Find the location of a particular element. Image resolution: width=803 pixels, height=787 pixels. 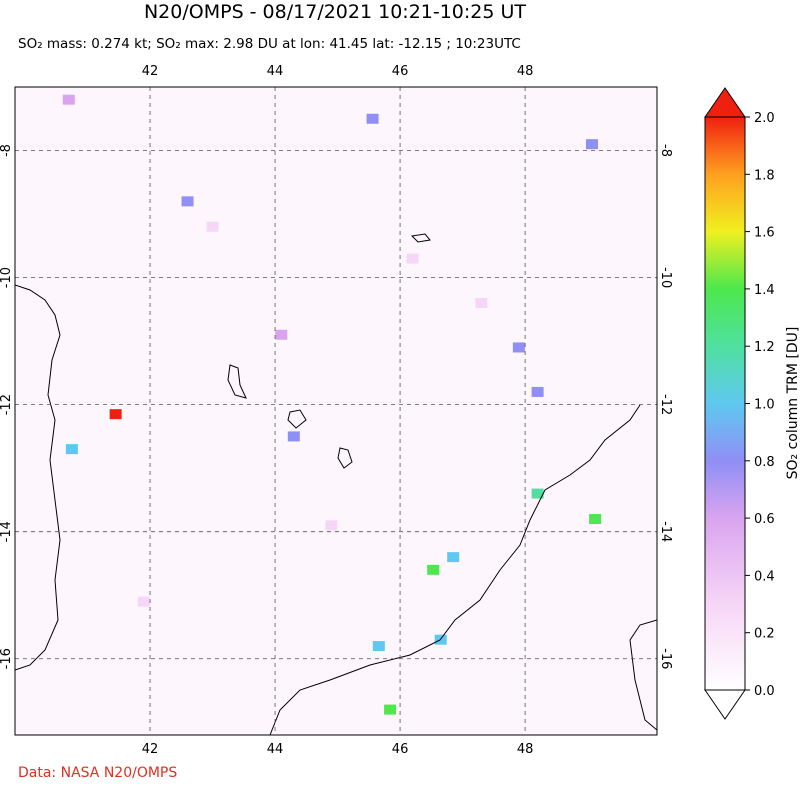

title: N20/OMPS - 08/17/2021 10:21-10:25 UT is located at coordinates (335, 12).